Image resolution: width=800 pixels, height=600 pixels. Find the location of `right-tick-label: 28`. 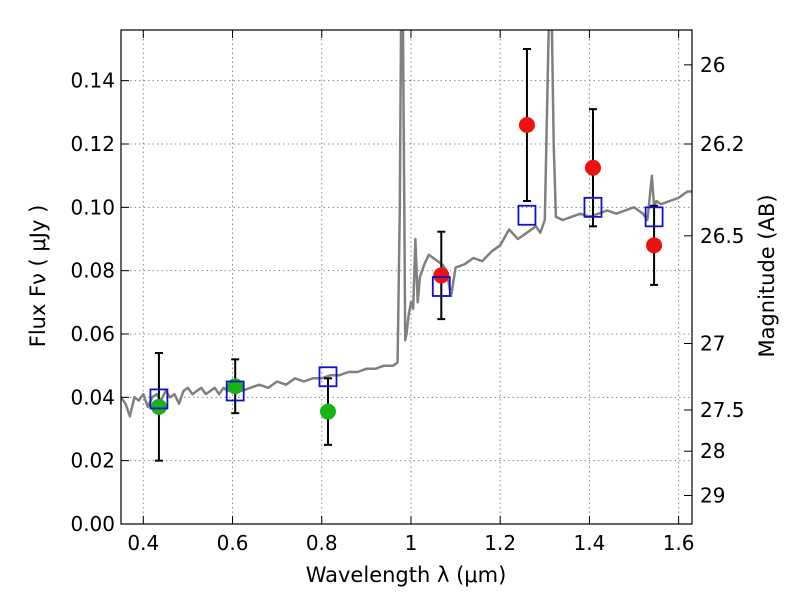

right-tick-label: 28 is located at coordinates (712, 451).